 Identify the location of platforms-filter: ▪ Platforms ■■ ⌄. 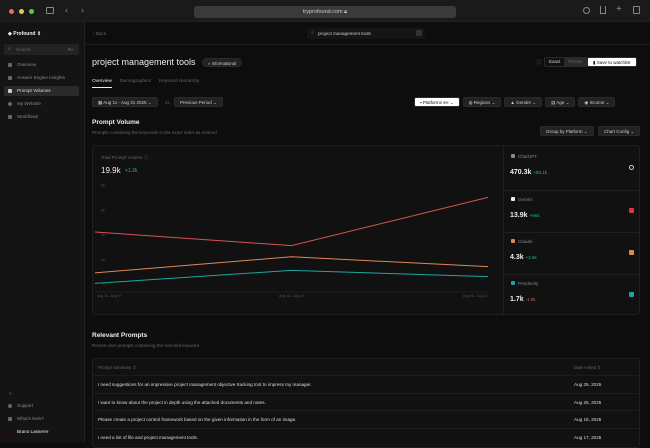
(437, 102).